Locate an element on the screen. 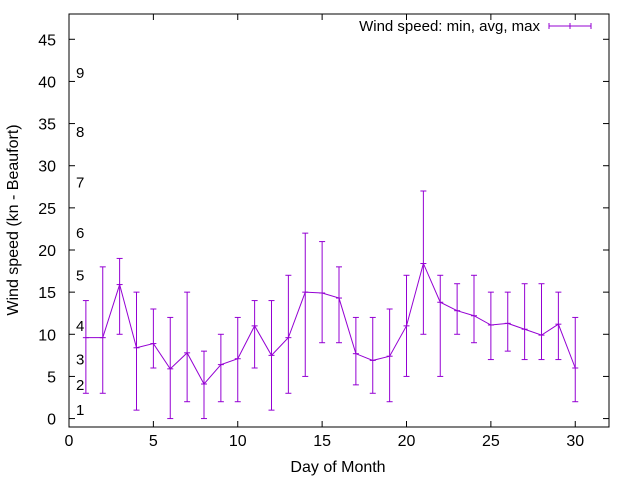 The width and height of the screenshot is (640, 480). y-tick-label: 45 is located at coordinates (47, 40).